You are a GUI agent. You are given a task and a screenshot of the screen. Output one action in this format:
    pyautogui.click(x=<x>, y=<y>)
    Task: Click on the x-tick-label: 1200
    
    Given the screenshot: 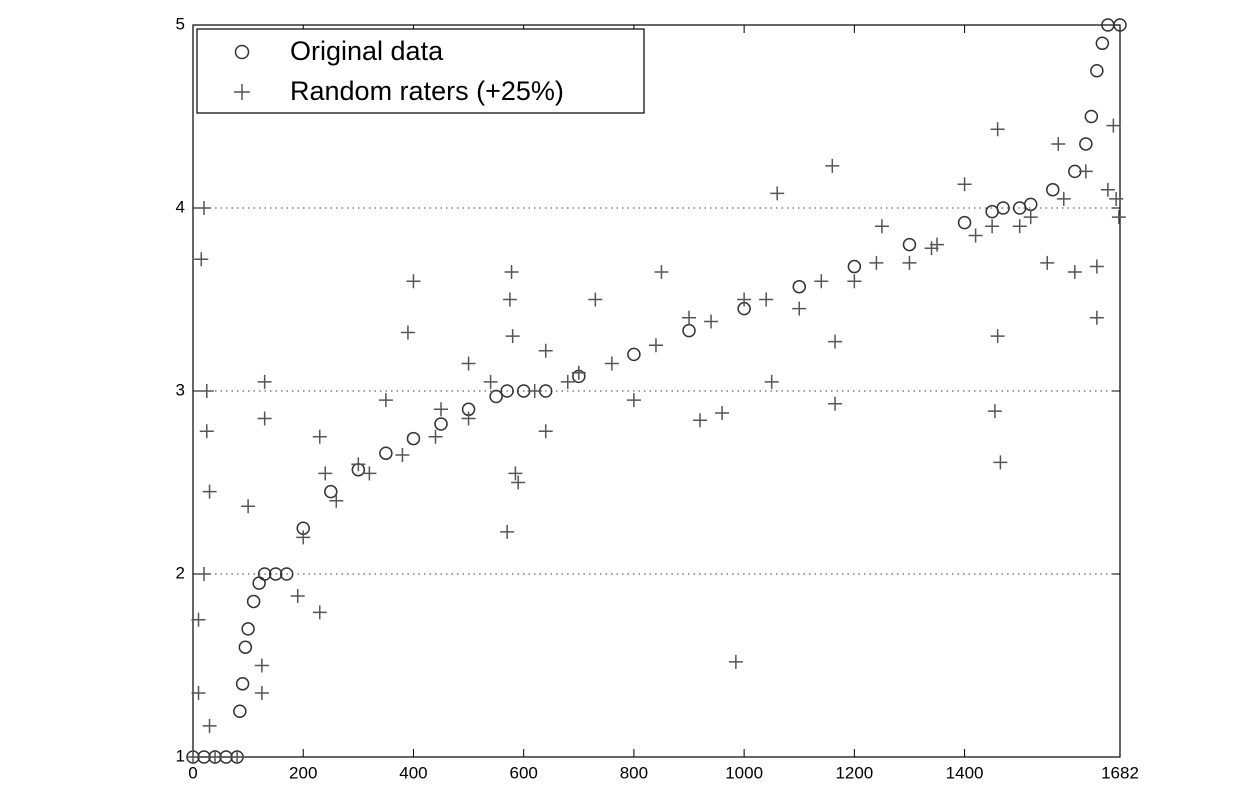 What is the action you would take?
    pyautogui.click(x=854, y=772)
    